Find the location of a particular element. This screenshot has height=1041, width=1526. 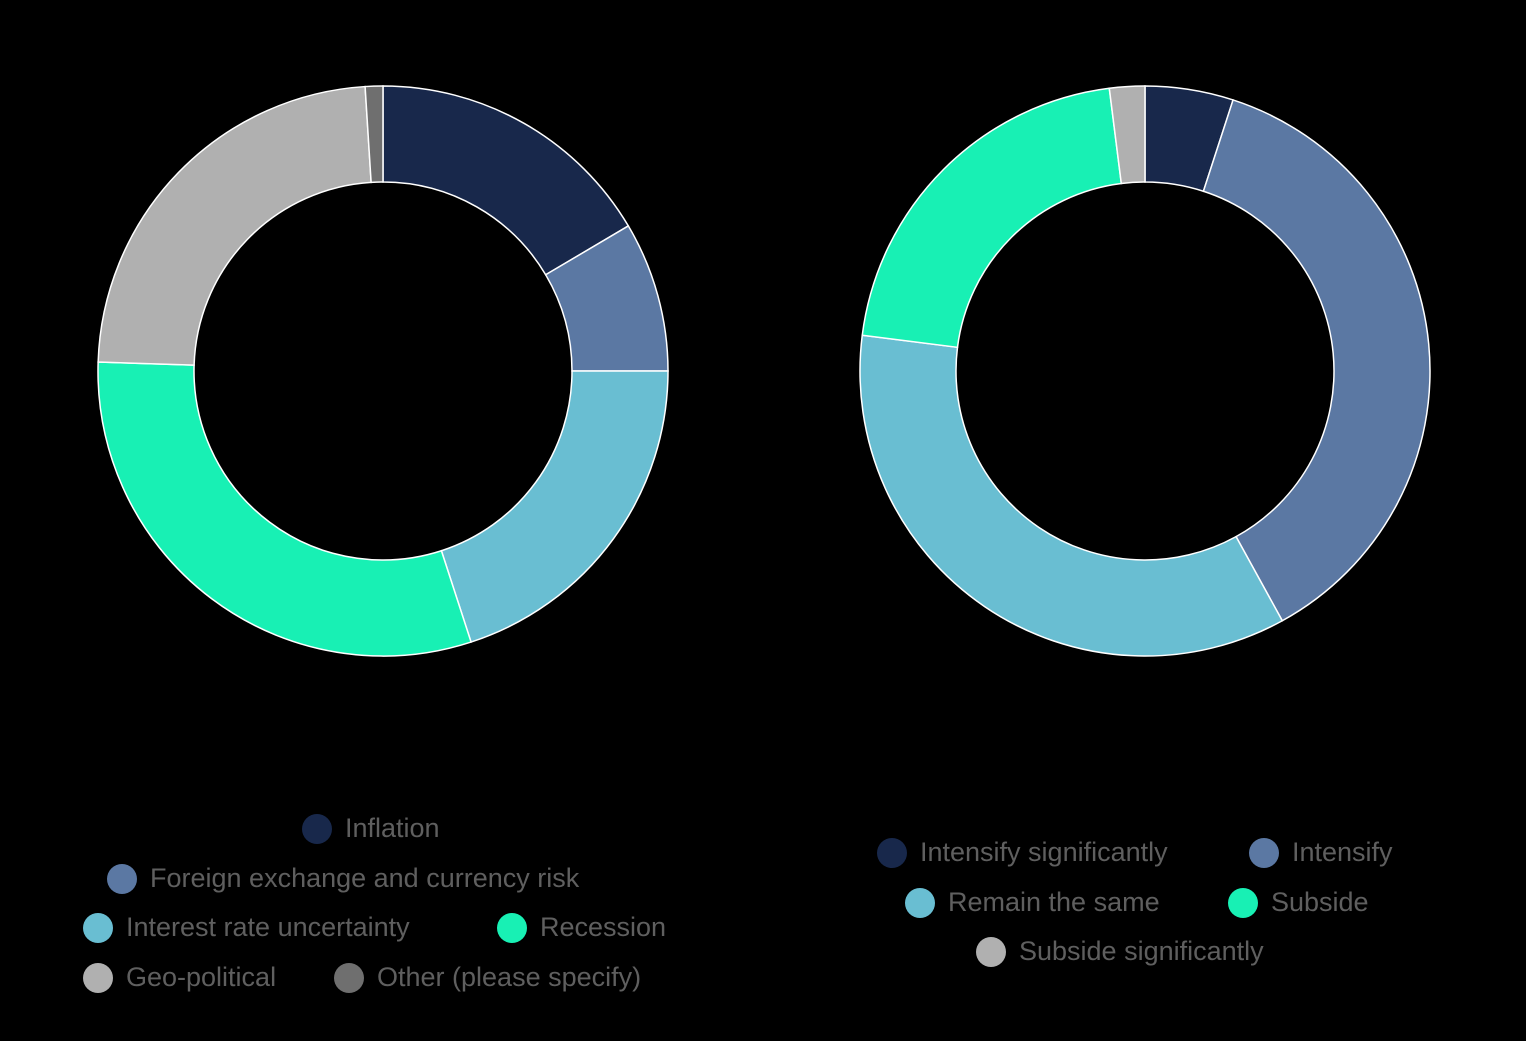

chart-1-legend-item-intensify: Intensify is located at coordinates (1321, 852).